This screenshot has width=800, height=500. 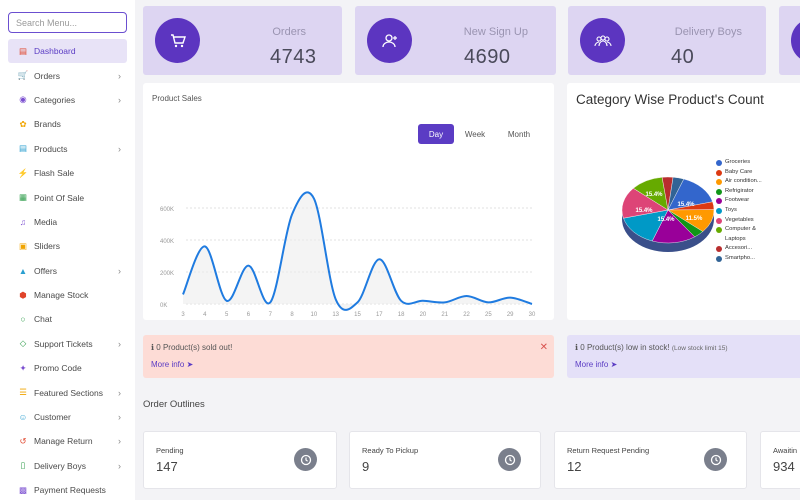 I want to click on sidebar-item-sliders: ▣ Sliders, so click(x=67, y=246).